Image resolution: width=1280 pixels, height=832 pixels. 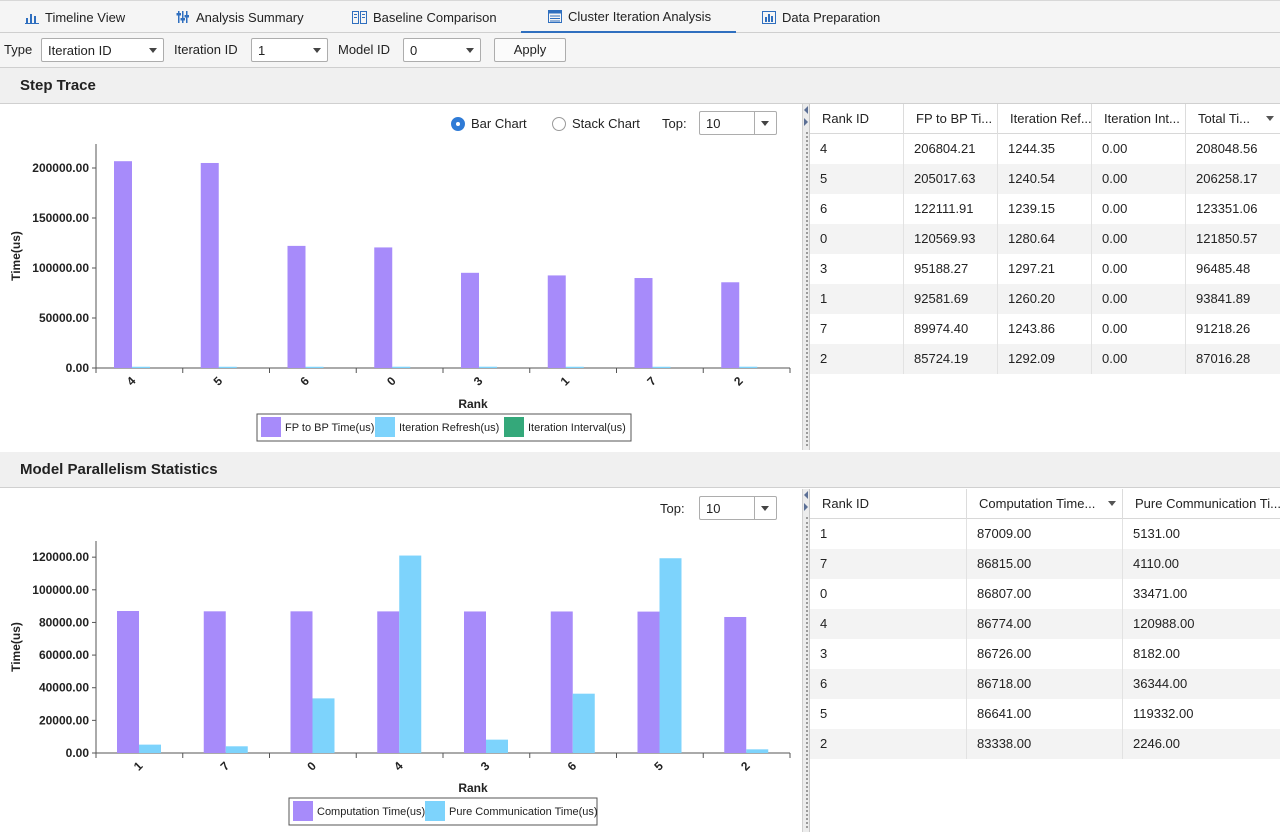 I want to click on tab-baseline-comparison: Baseline Comparison, so click(x=424, y=17).